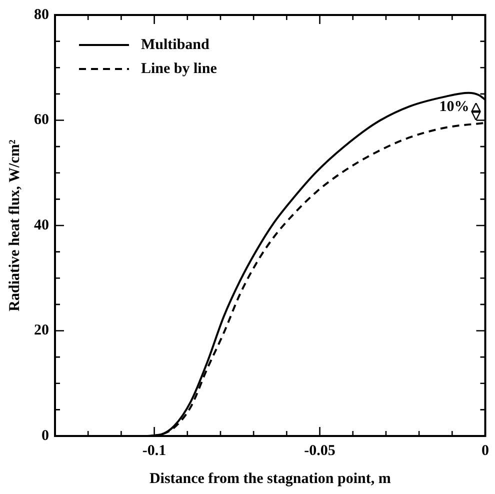 This screenshot has width=495, height=494. I want to click on y-axis-title: Radiative heat flux, W/cm², so click(14, 225).